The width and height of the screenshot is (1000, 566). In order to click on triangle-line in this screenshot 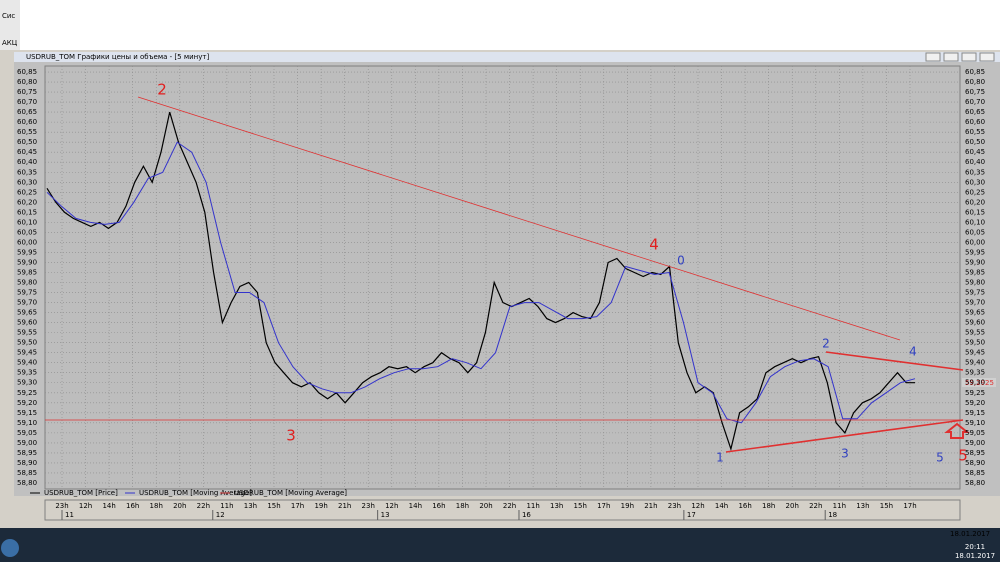, I will do `click(844, 436)`.